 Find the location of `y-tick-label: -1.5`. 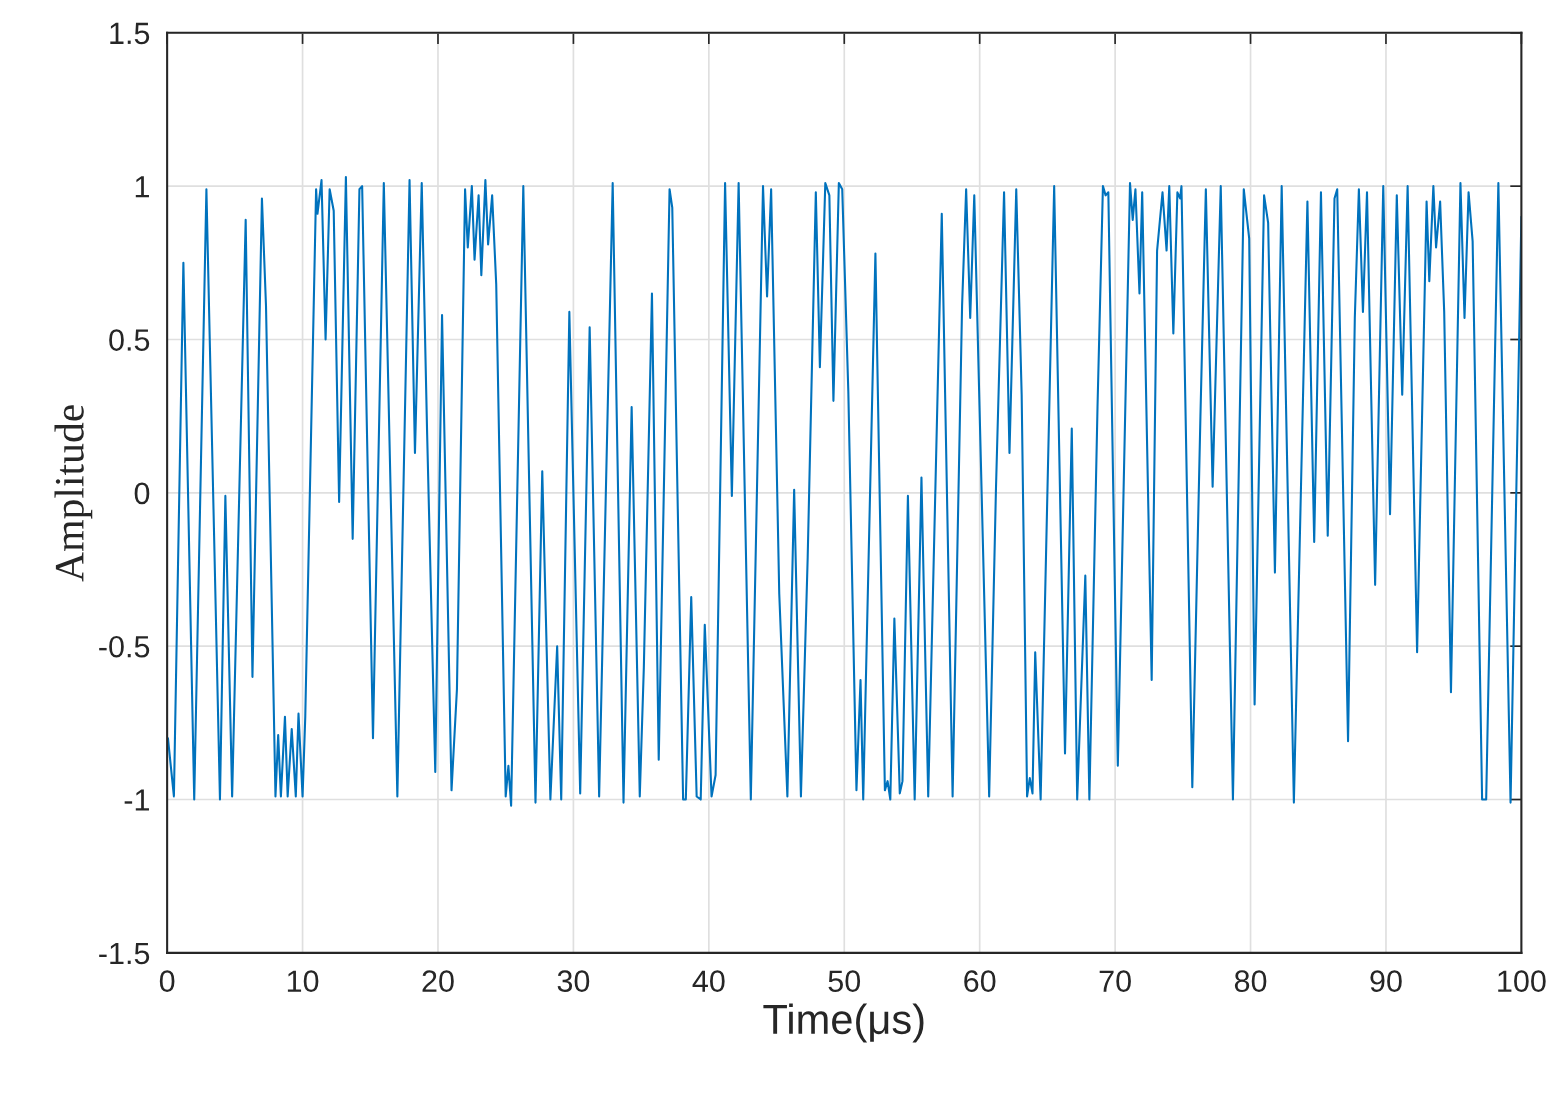

y-tick-label: -1.5 is located at coordinates (124, 953).